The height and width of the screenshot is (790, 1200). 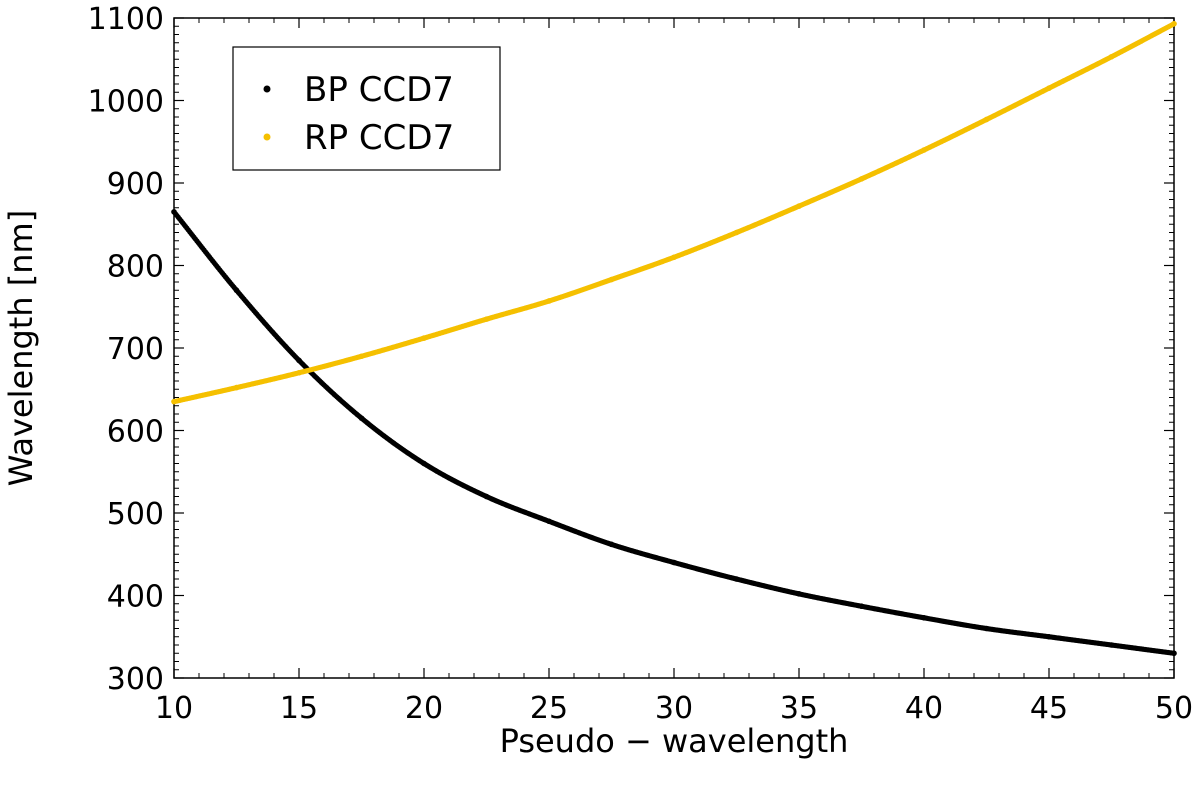 I want to click on legend-label-bp: BP CCD7, so click(x=379, y=90).